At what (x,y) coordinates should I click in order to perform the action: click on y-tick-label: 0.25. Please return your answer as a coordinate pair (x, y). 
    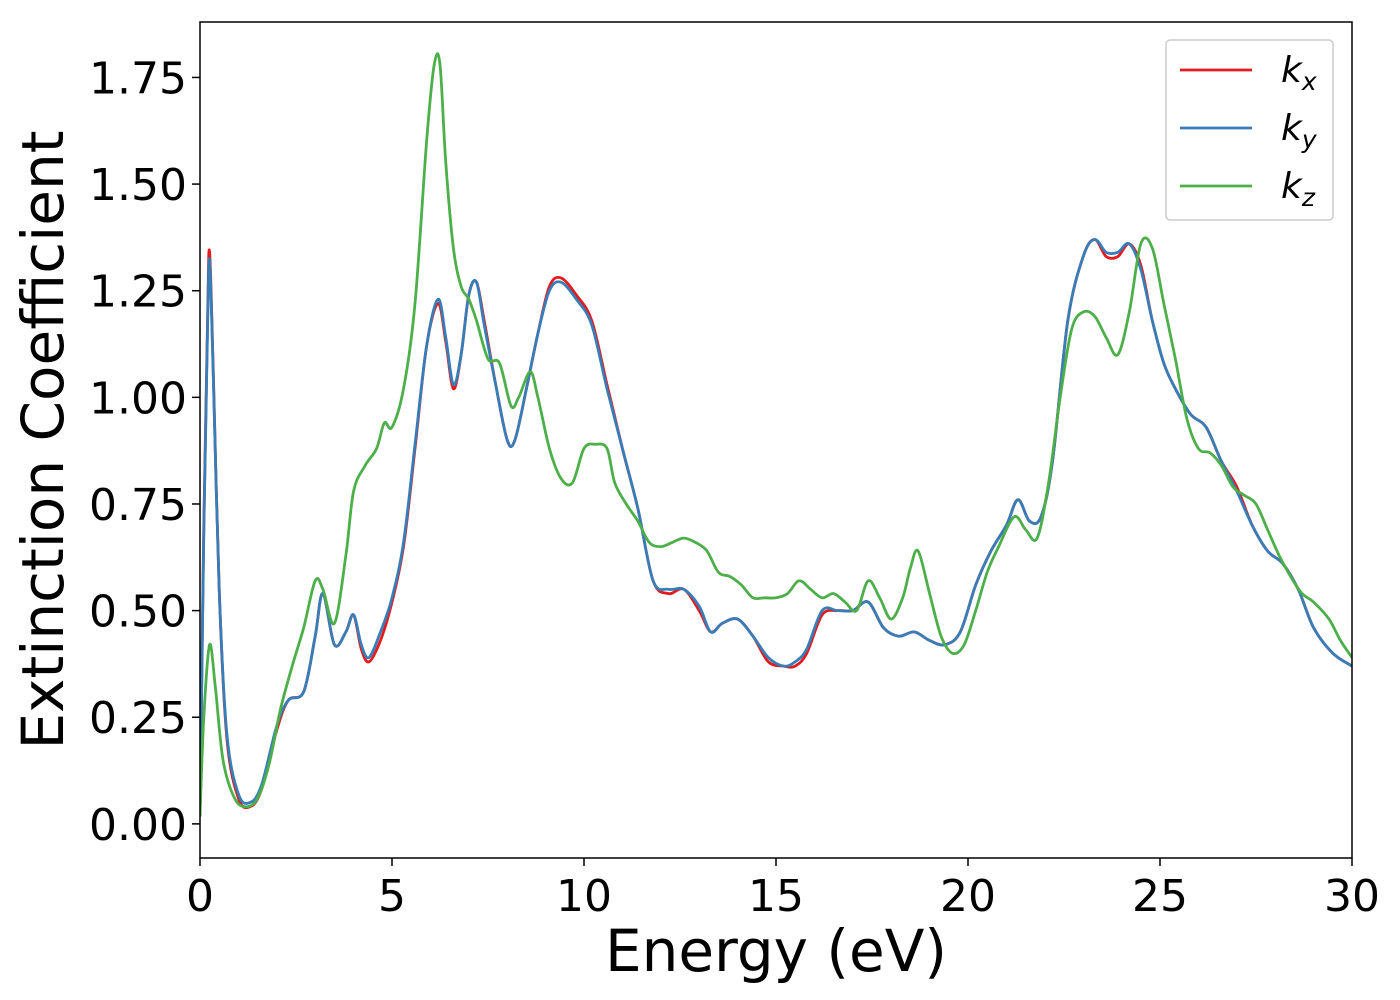
    Looking at the image, I should click on (138, 718).